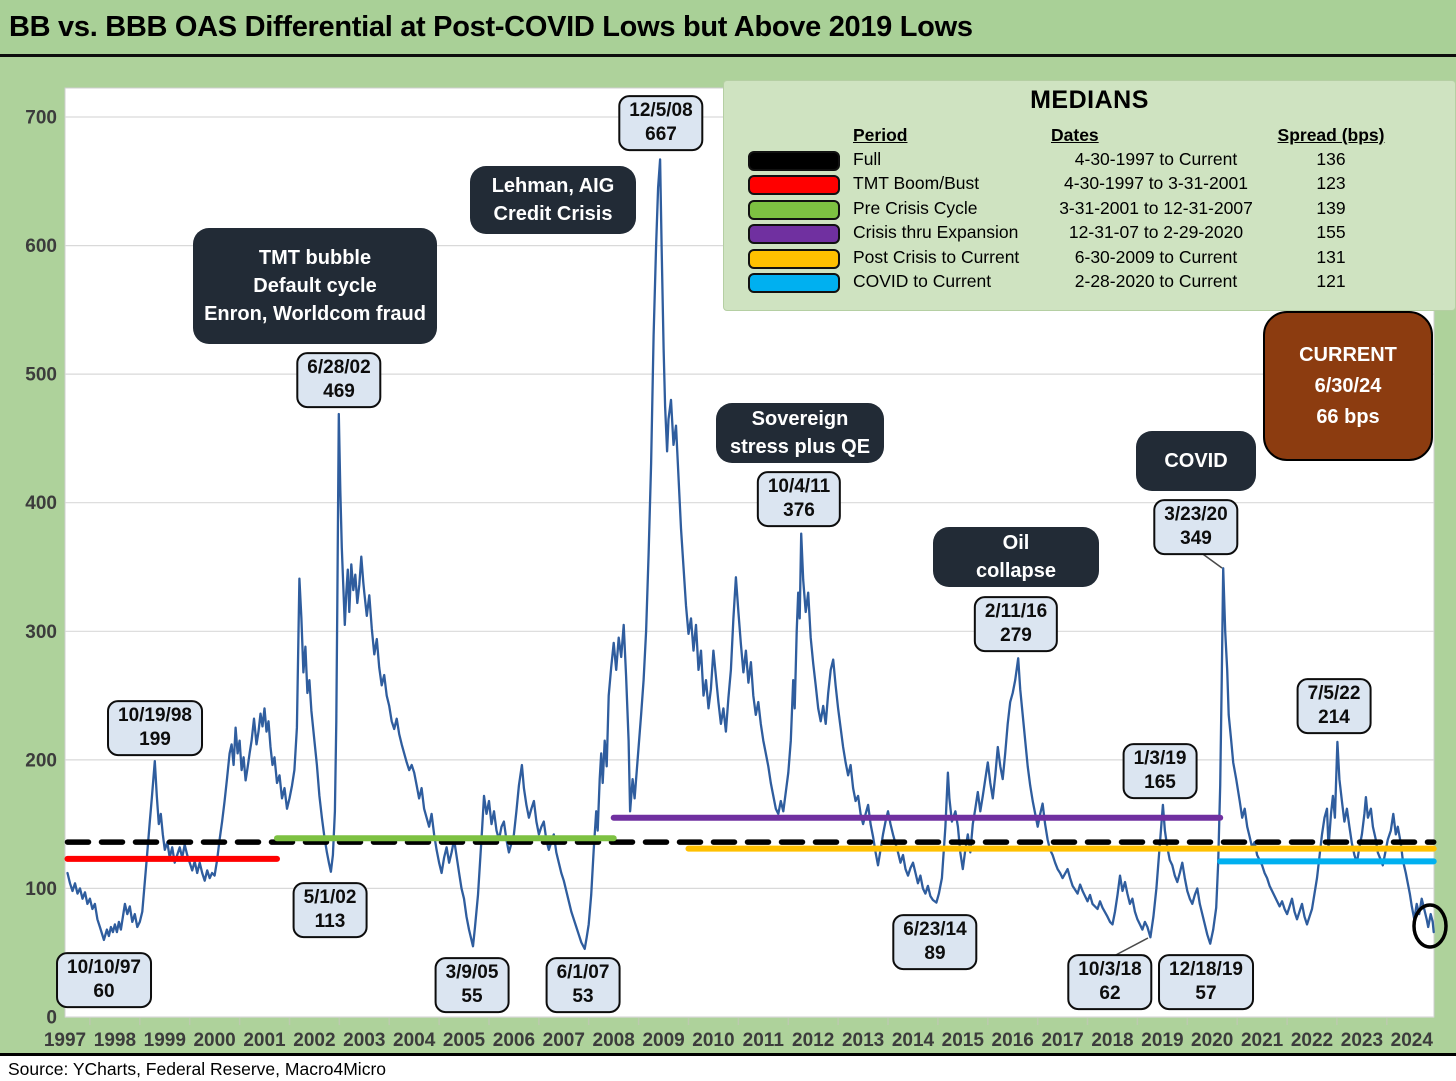 The width and height of the screenshot is (1456, 1081). What do you see at coordinates (1312, 1040) in the screenshot?
I see `svg-text: 2022` at bounding box center [1312, 1040].